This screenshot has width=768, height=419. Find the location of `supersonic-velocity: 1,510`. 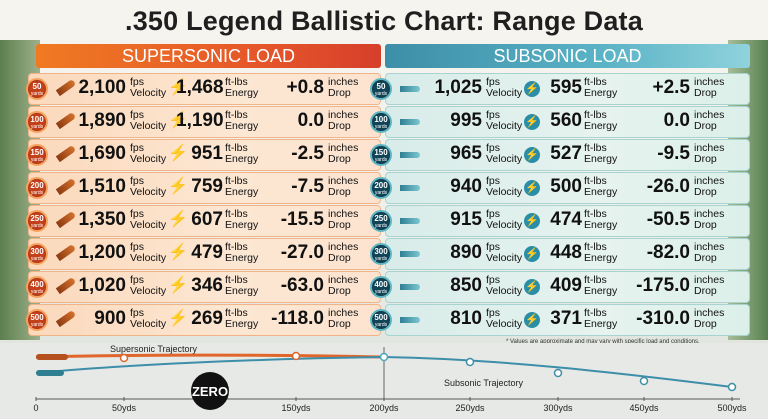

supersonic-velocity: 1,510 is located at coordinates (102, 186).